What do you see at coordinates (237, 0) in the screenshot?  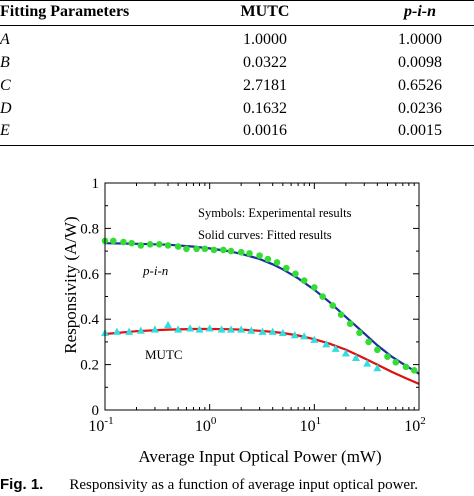 I see `table-top-rule` at bounding box center [237, 0].